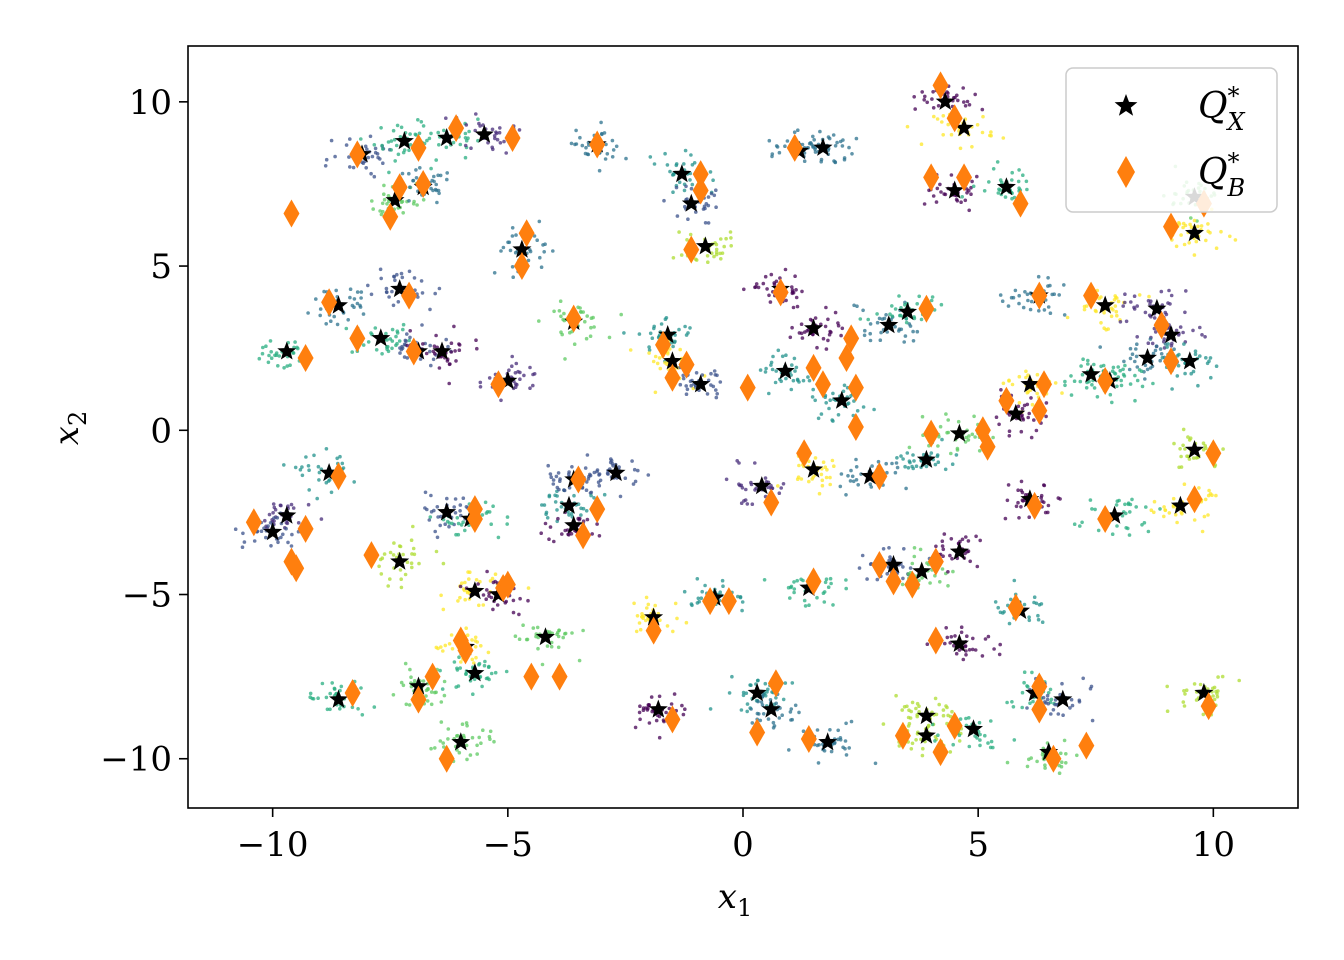  I want to click on x-axis-ticks: −10 −5 0 5 10, so click(736, 836).